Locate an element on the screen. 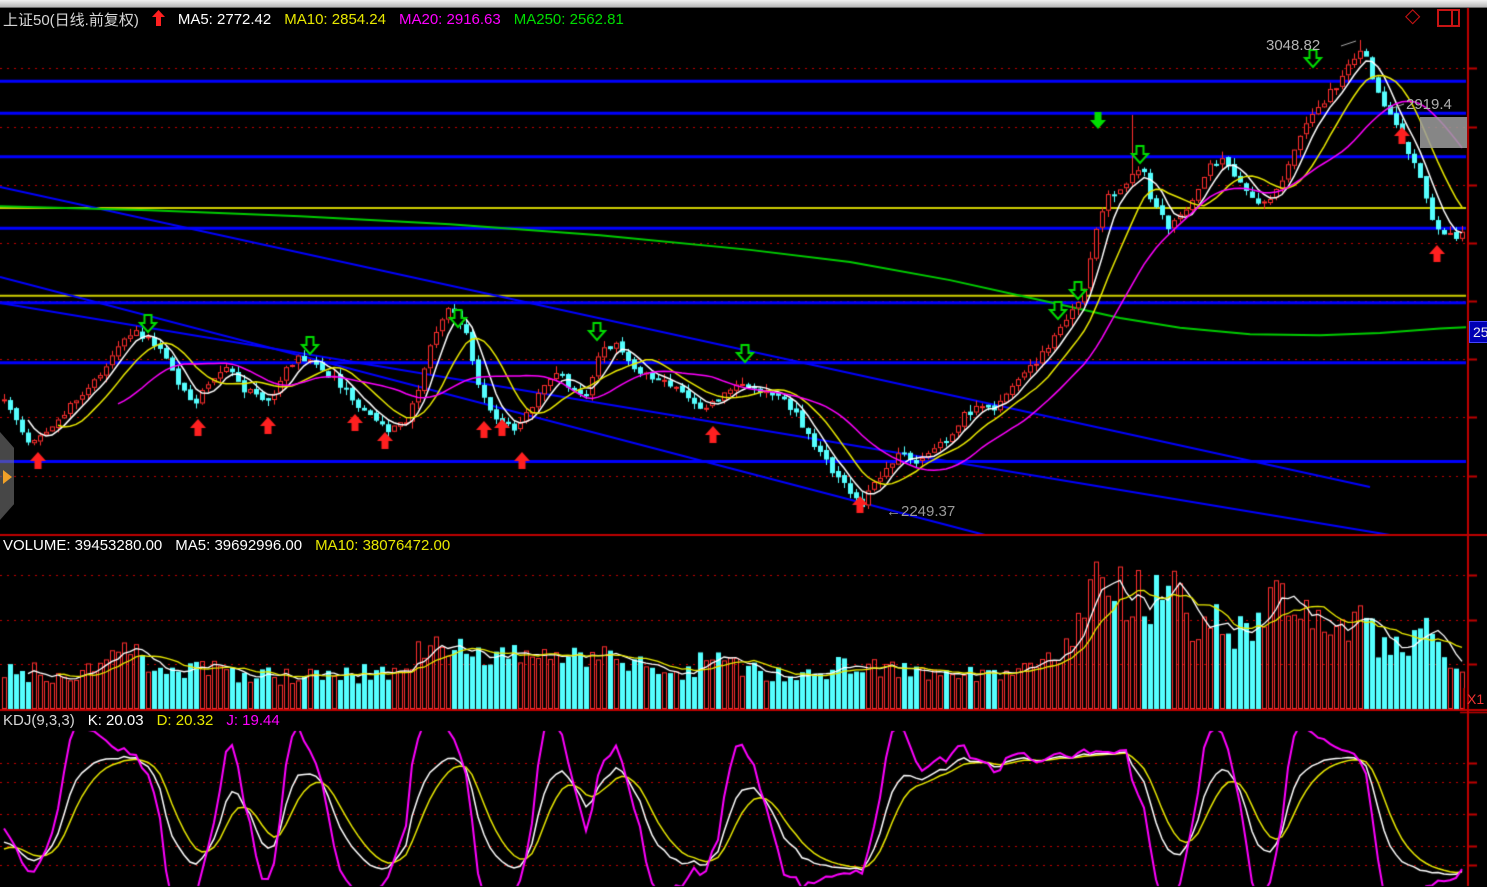  kdj-d-readout: D: 20.32 is located at coordinates (185, 720).